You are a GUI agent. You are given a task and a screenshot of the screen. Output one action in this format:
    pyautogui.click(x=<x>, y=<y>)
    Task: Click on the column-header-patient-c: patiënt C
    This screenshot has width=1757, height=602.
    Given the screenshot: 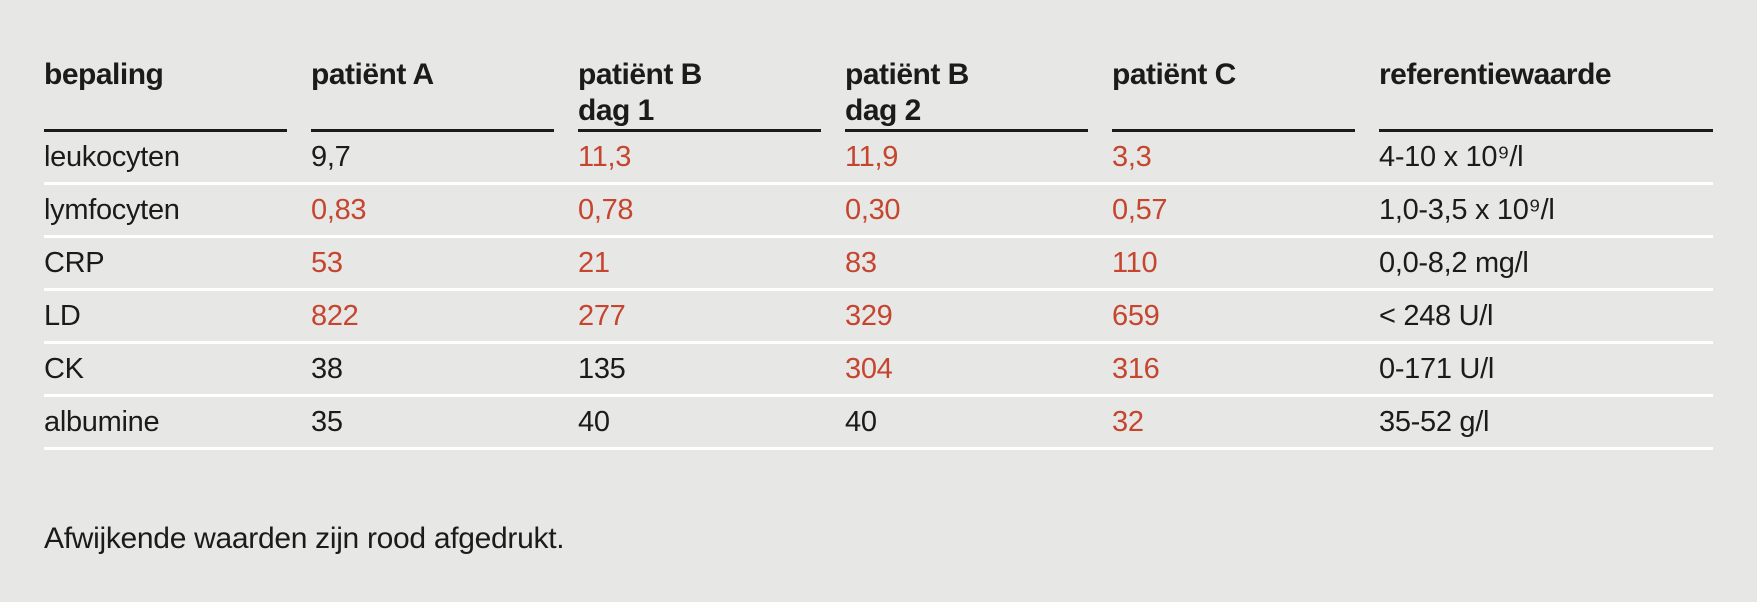 What is the action you would take?
    pyautogui.click(x=1245, y=94)
    